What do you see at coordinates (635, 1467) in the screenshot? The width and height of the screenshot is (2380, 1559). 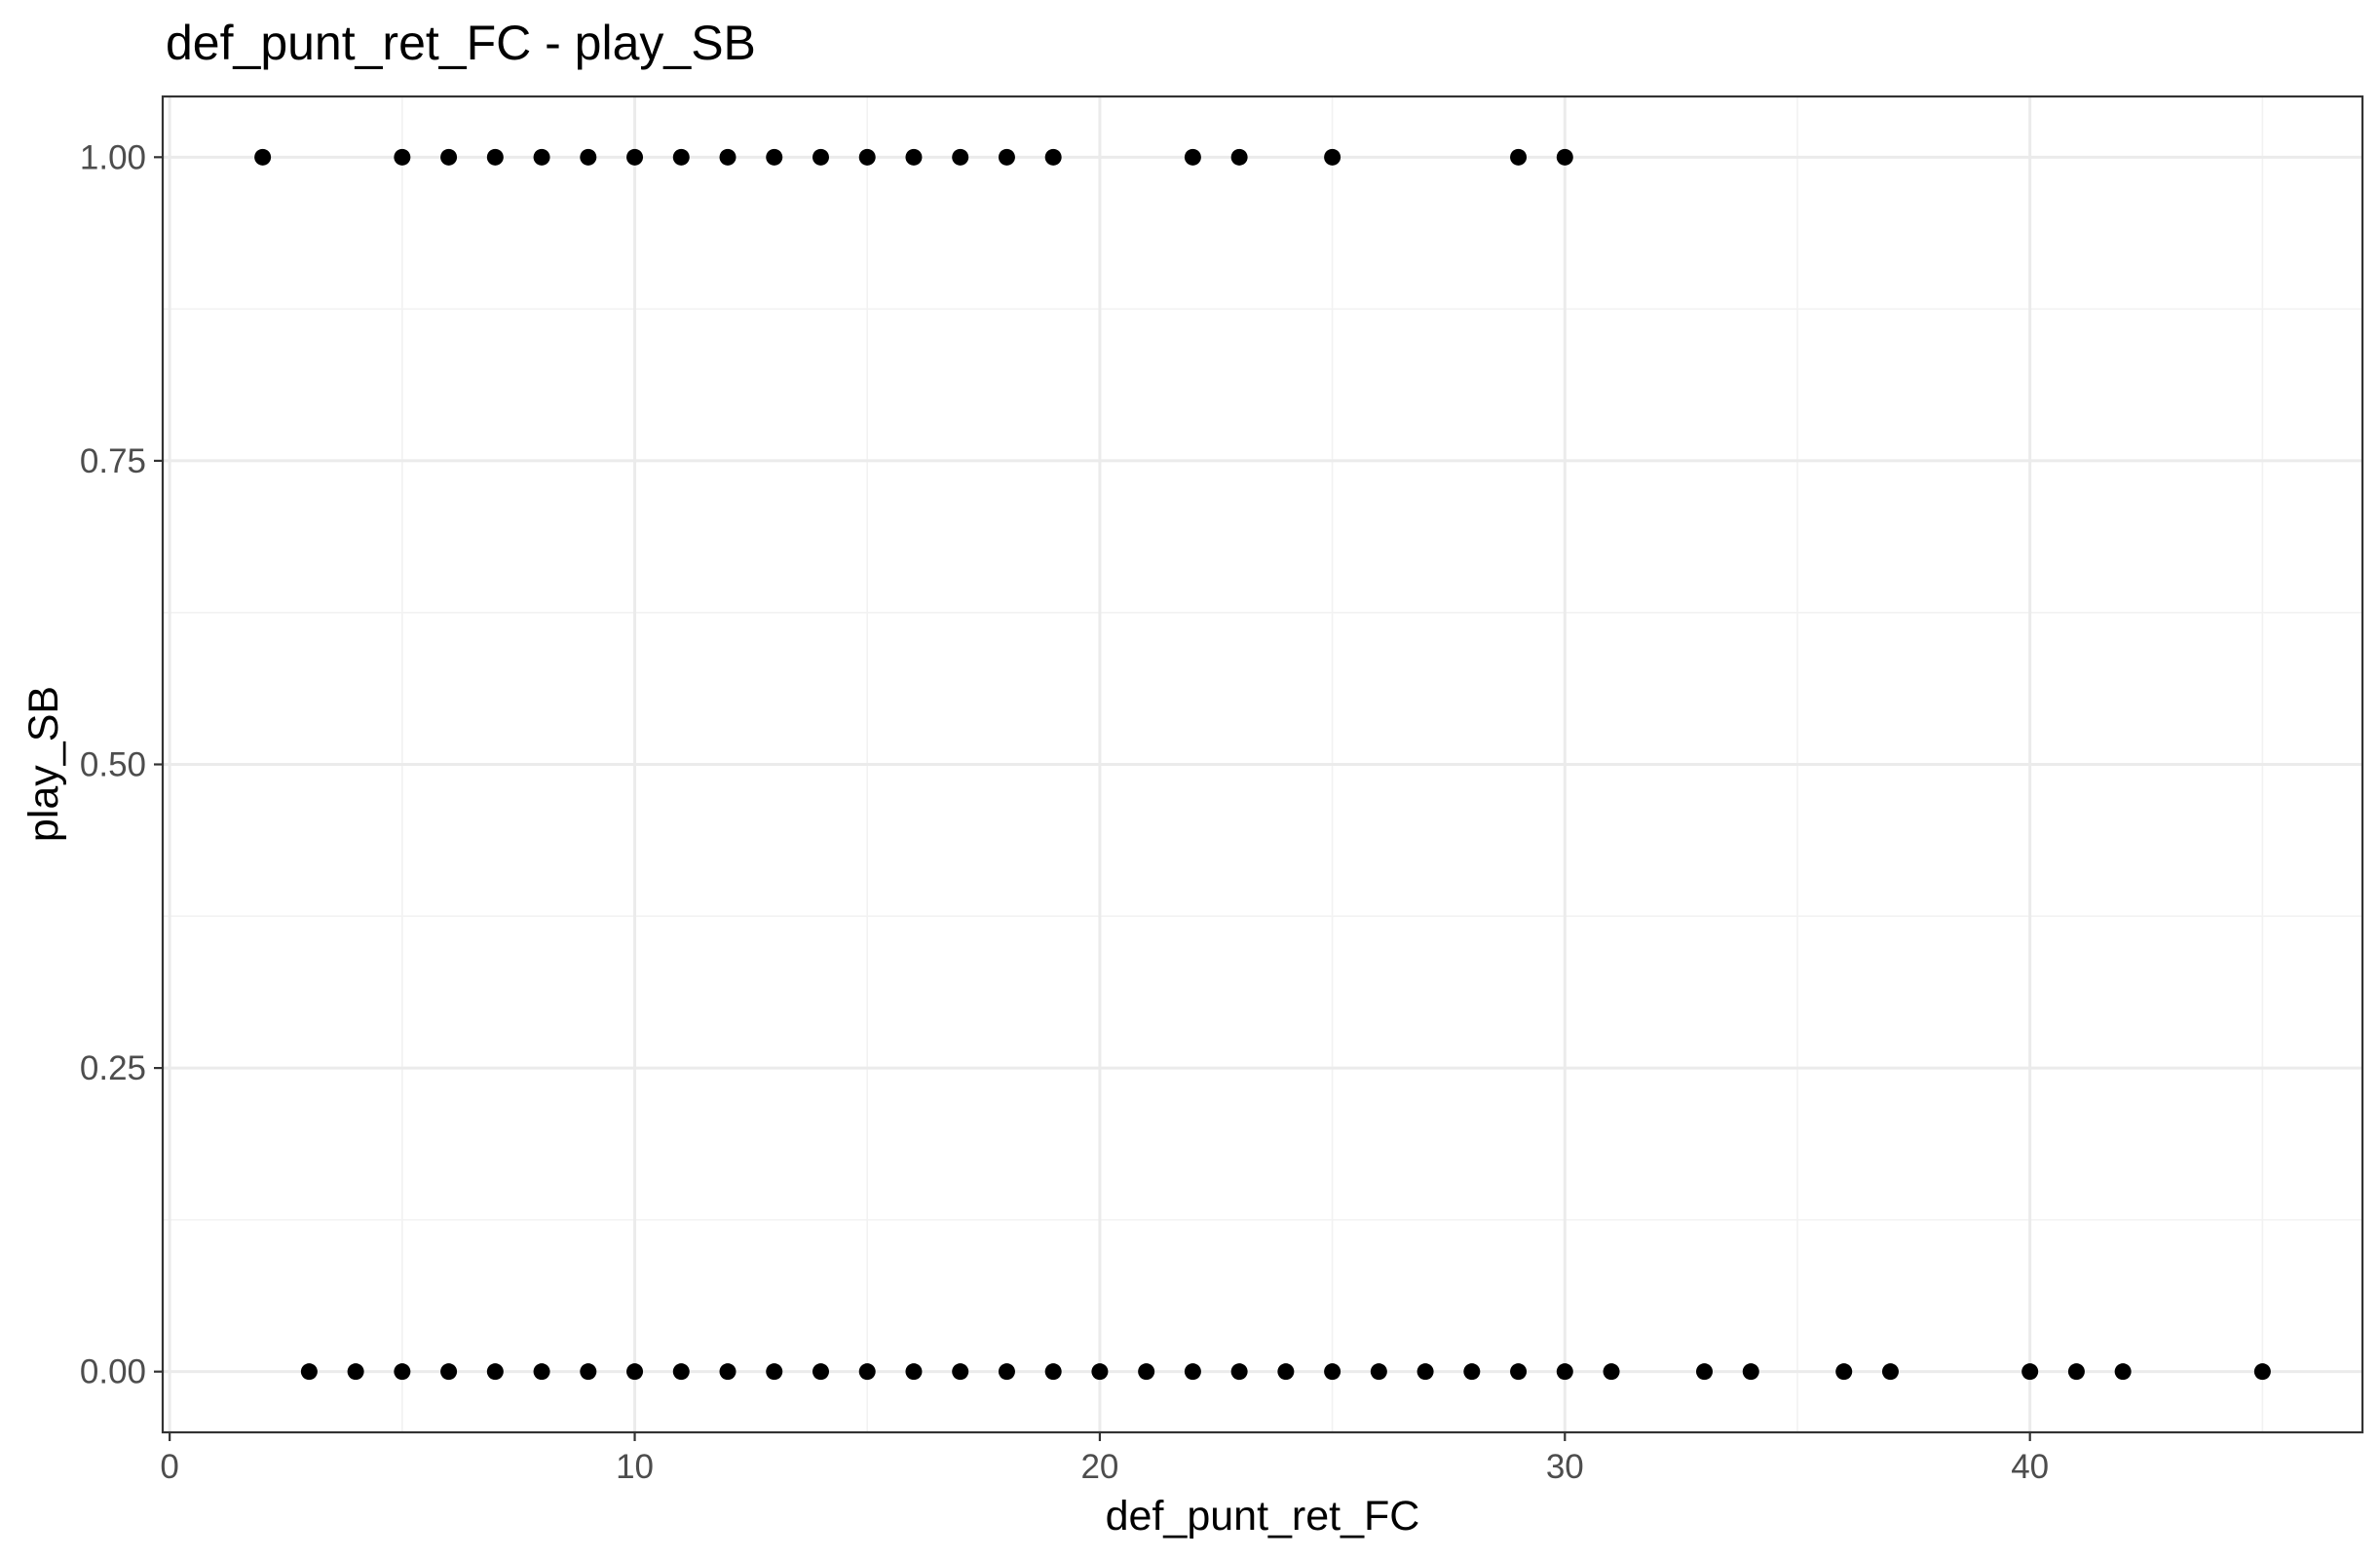 I see `x-tick-label: 10` at bounding box center [635, 1467].